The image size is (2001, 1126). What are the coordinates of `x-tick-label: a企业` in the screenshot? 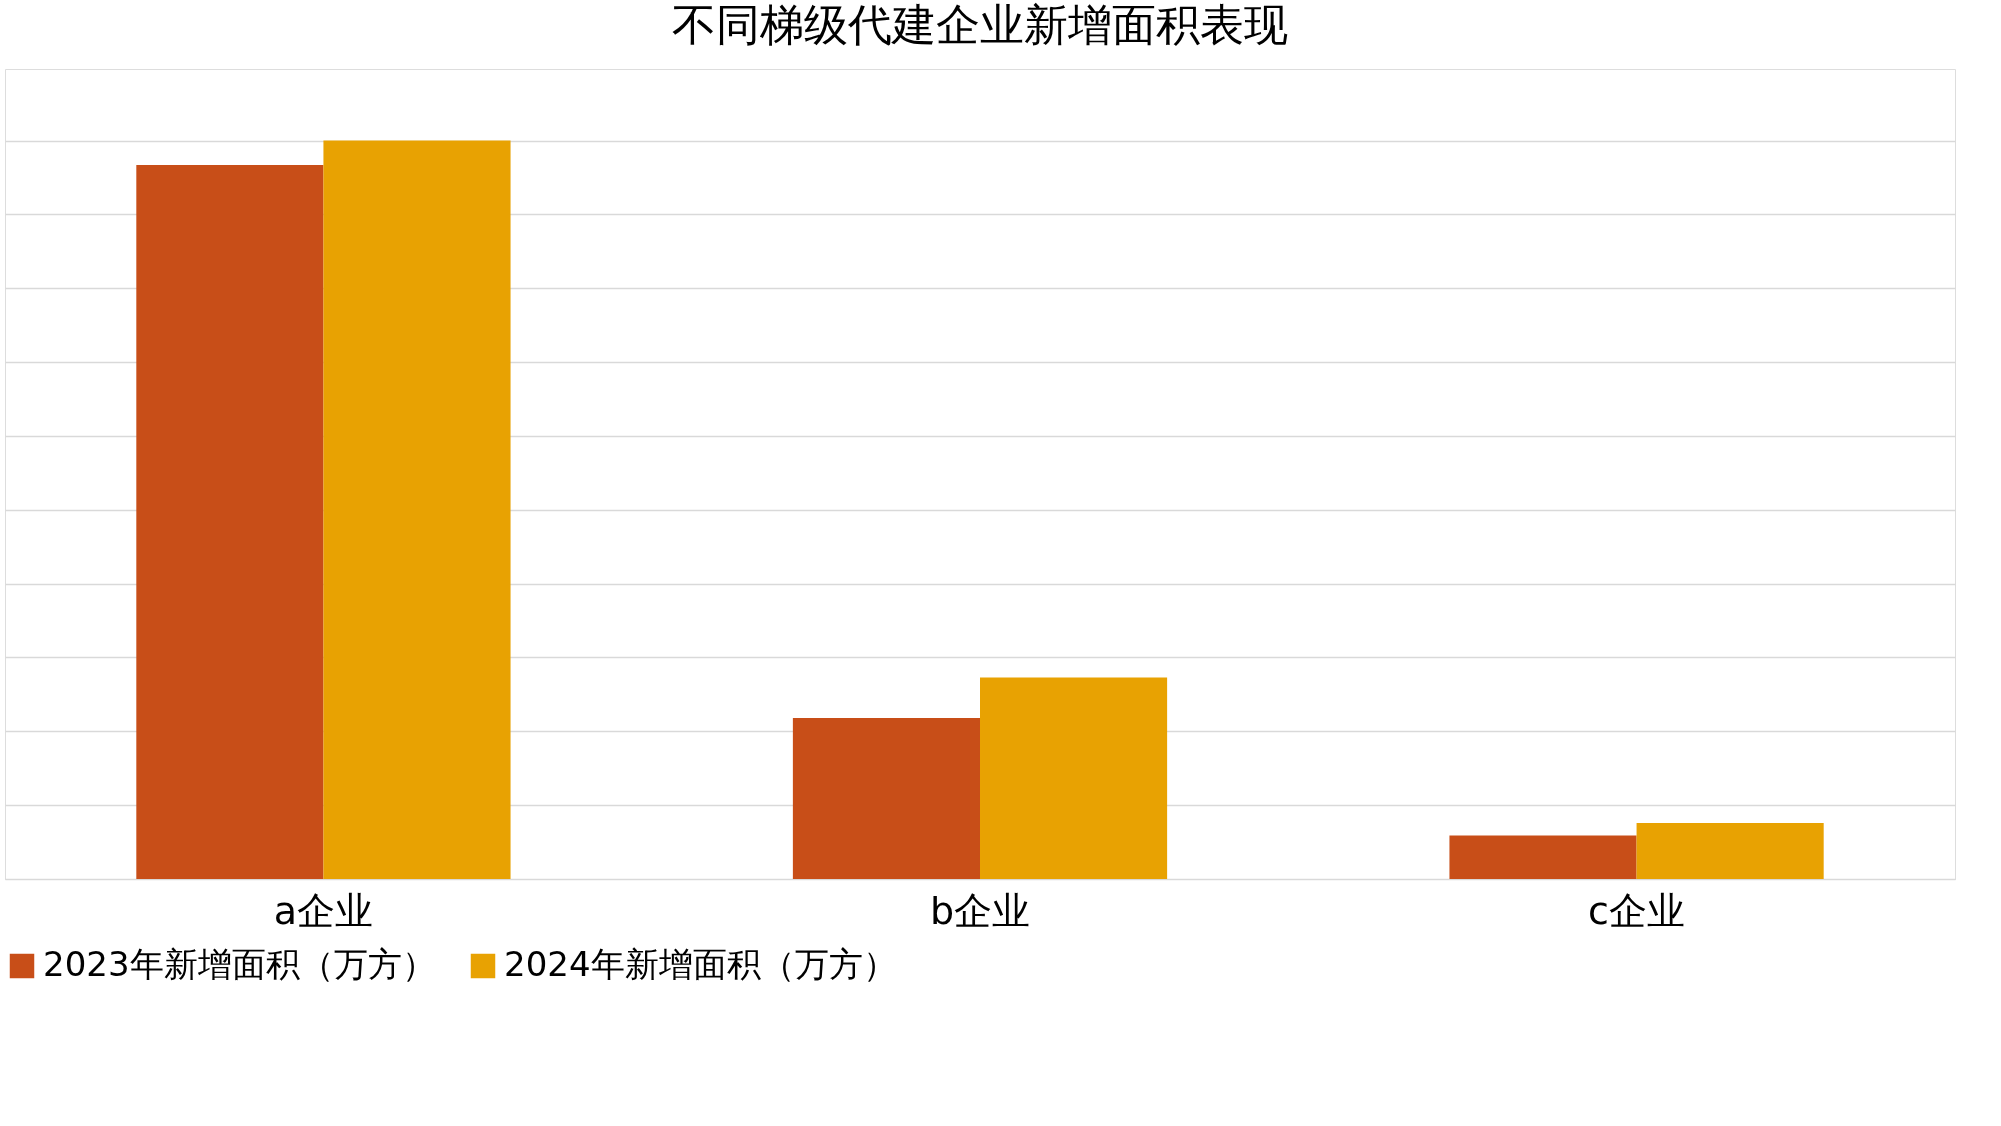 It's located at (323, 910).